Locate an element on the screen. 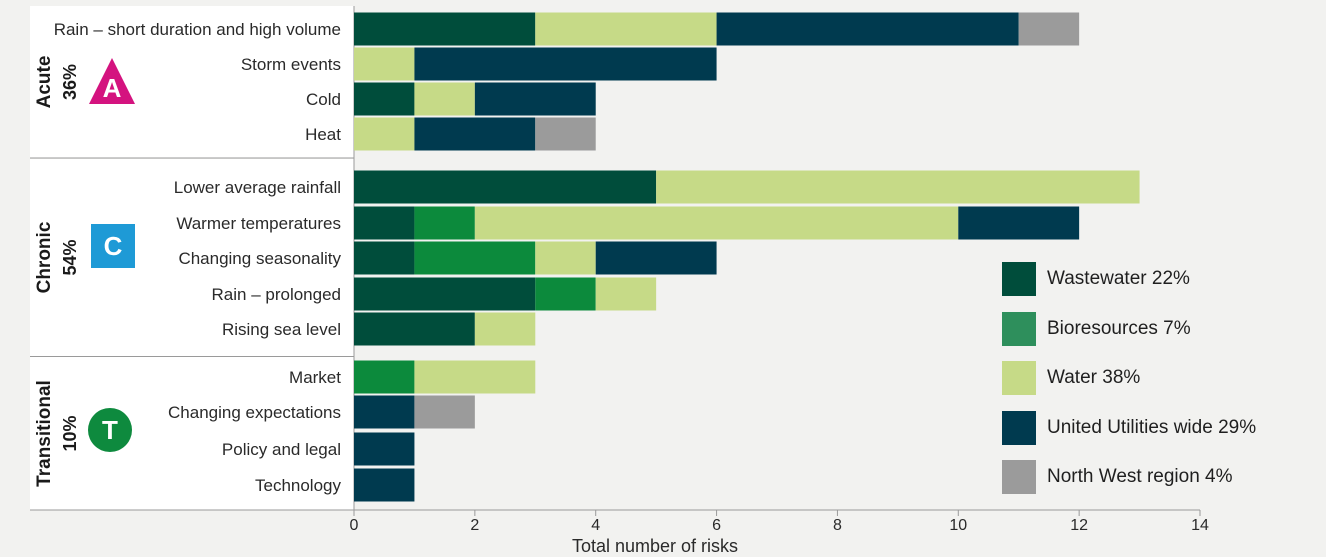 The image size is (1326, 557). legend-item: Wastewater 22% is located at coordinates (1129, 279).